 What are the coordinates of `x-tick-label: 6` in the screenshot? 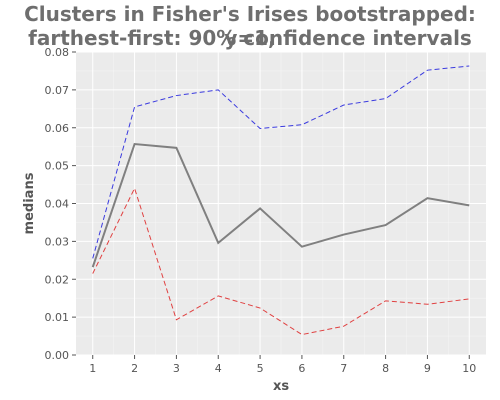 It's located at (301, 368).